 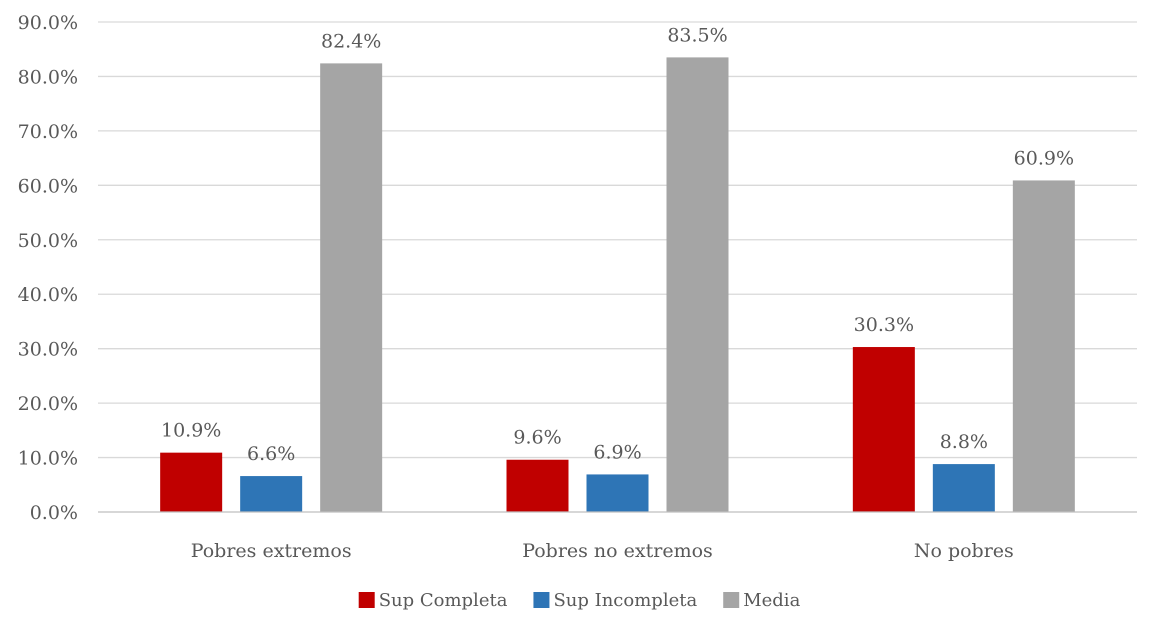 What do you see at coordinates (48, 350) in the screenshot?
I see `y-tick-label: 30.0%` at bounding box center [48, 350].